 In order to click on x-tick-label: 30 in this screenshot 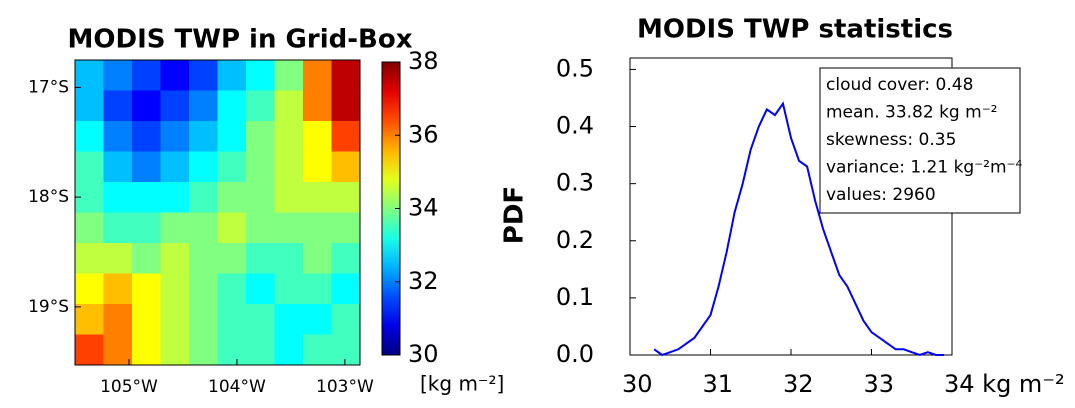, I will do `click(637, 384)`.